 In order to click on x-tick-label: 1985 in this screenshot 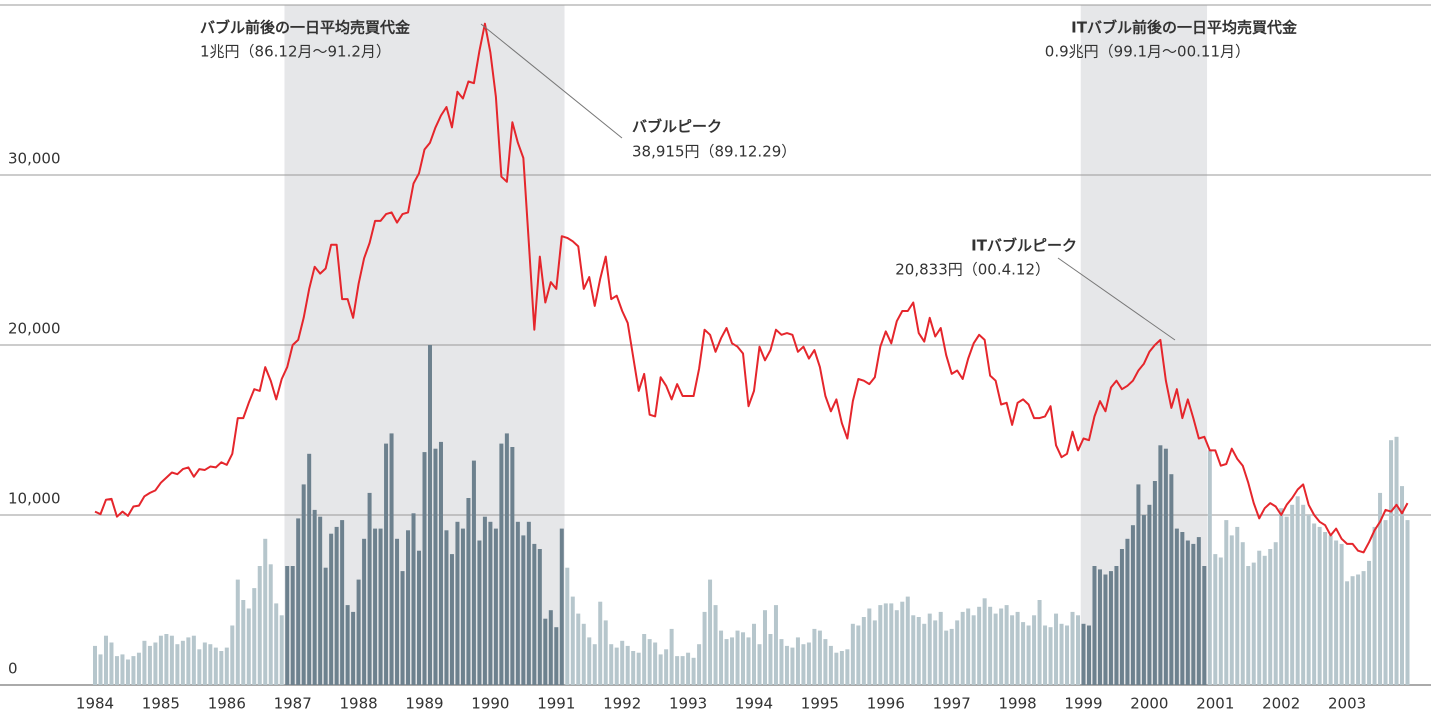, I will do `click(161, 704)`.